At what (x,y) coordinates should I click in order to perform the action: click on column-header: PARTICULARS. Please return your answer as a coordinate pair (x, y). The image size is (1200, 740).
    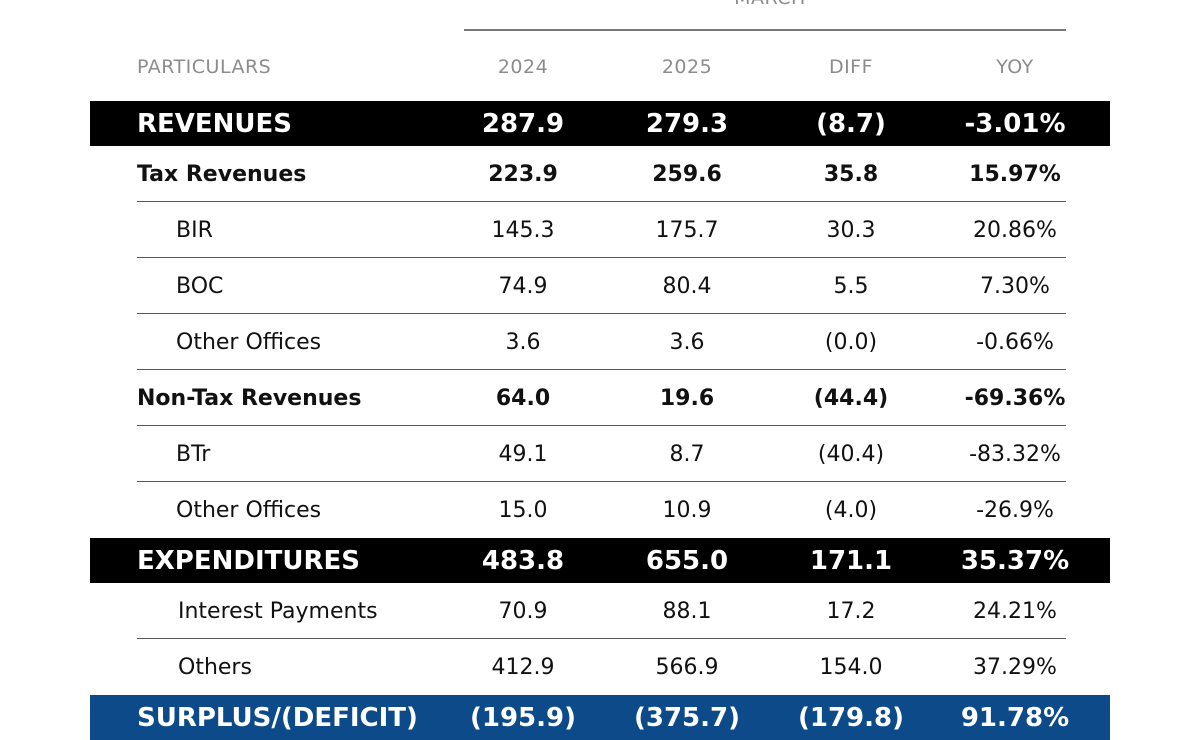
    Looking at the image, I should click on (204, 67).